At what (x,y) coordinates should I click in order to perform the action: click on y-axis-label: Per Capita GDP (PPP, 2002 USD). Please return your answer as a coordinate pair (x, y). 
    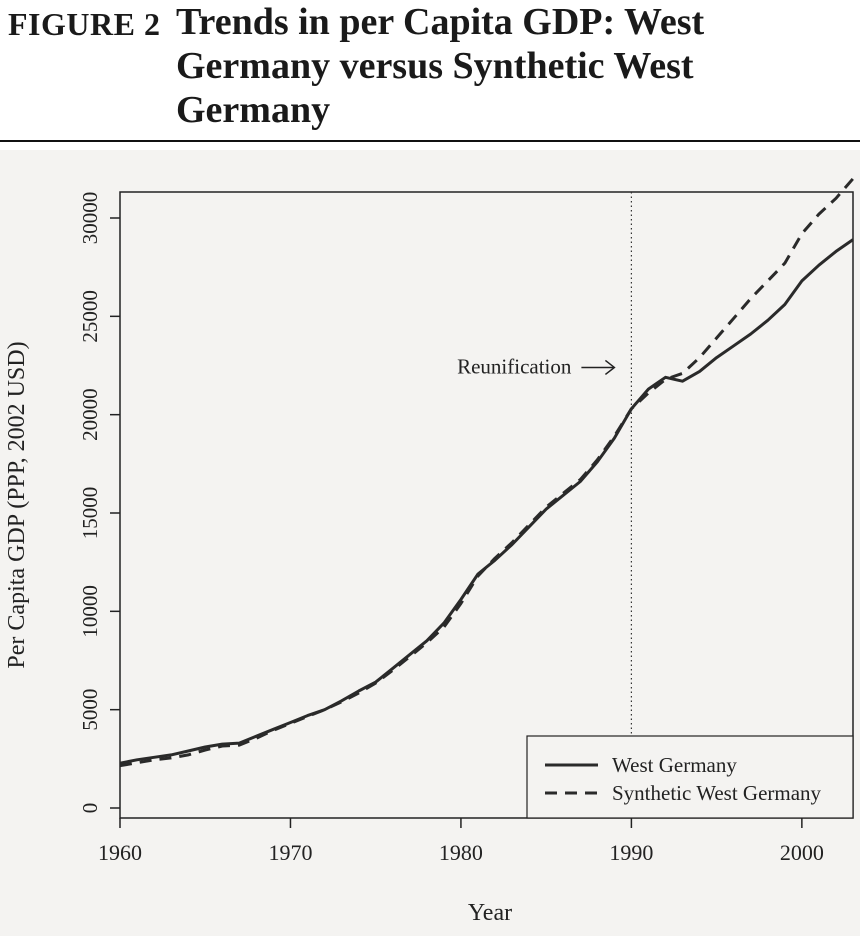
    Looking at the image, I should click on (17, 504).